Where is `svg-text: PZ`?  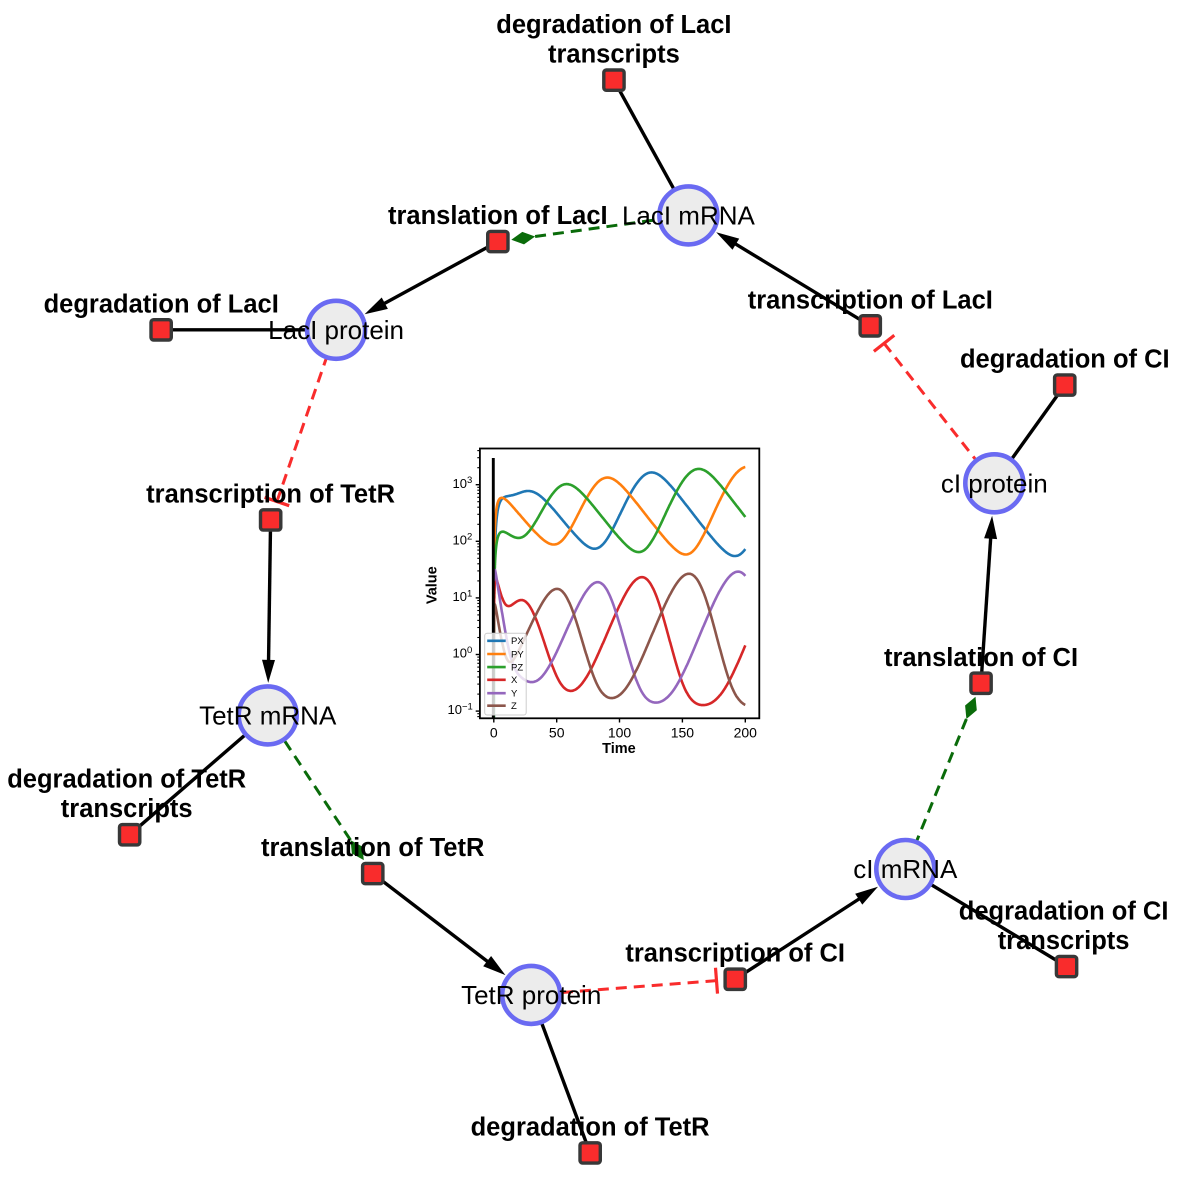 svg-text: PZ is located at coordinates (517, 668).